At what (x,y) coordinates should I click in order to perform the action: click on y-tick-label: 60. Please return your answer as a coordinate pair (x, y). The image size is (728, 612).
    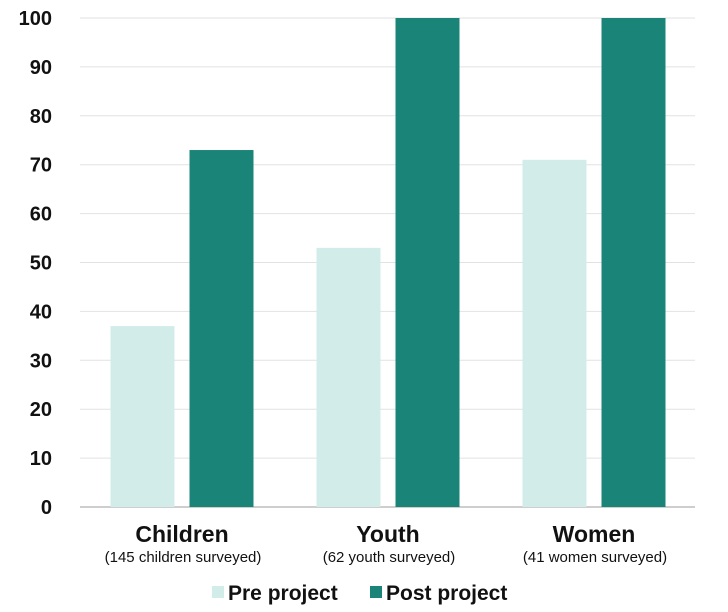
    Looking at the image, I should click on (41, 215).